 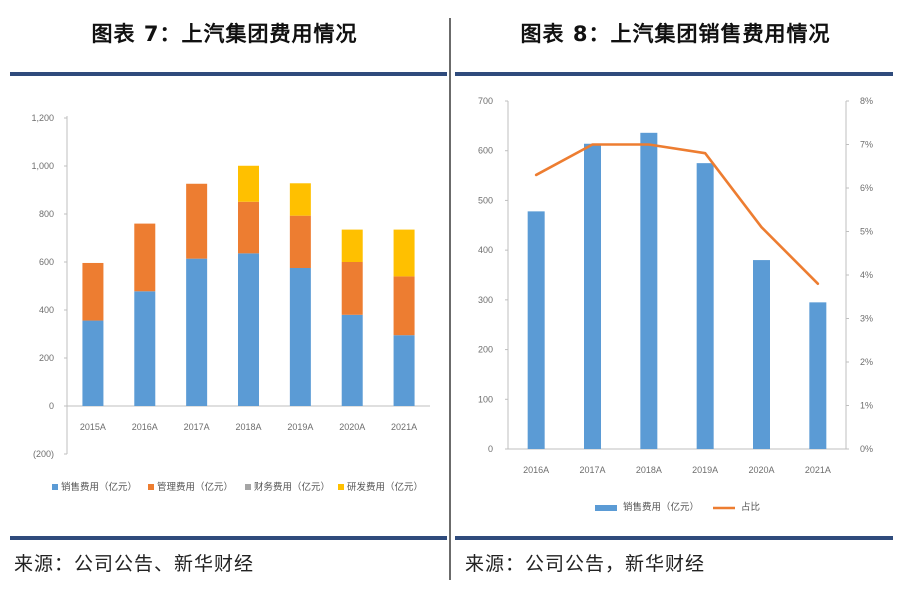 What do you see at coordinates (866, 362) in the screenshot?
I see `right-right-y-tick-label: 2%` at bounding box center [866, 362].